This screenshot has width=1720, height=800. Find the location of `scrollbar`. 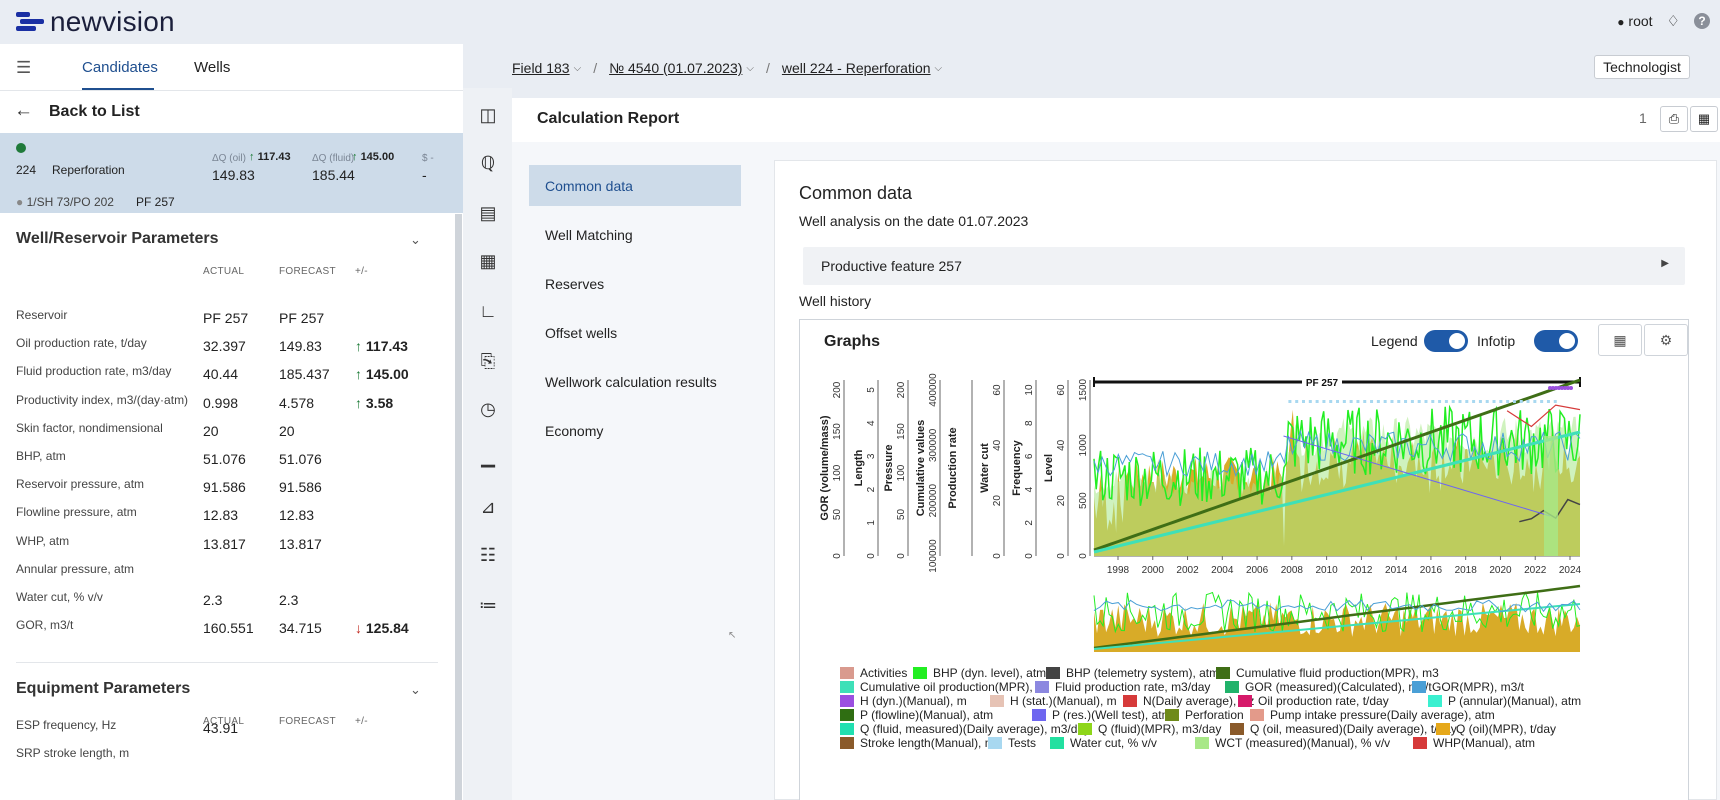

scrollbar is located at coordinates (458, 507).